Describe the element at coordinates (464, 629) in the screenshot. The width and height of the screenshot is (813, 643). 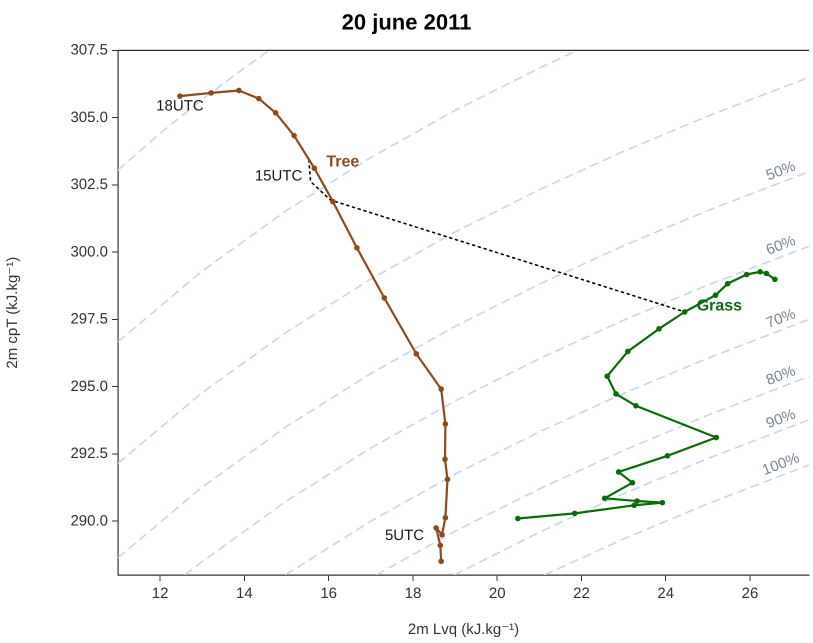
I see `x-axis-title: 2m Lvq (kJ.kg⁻¹)` at that location.